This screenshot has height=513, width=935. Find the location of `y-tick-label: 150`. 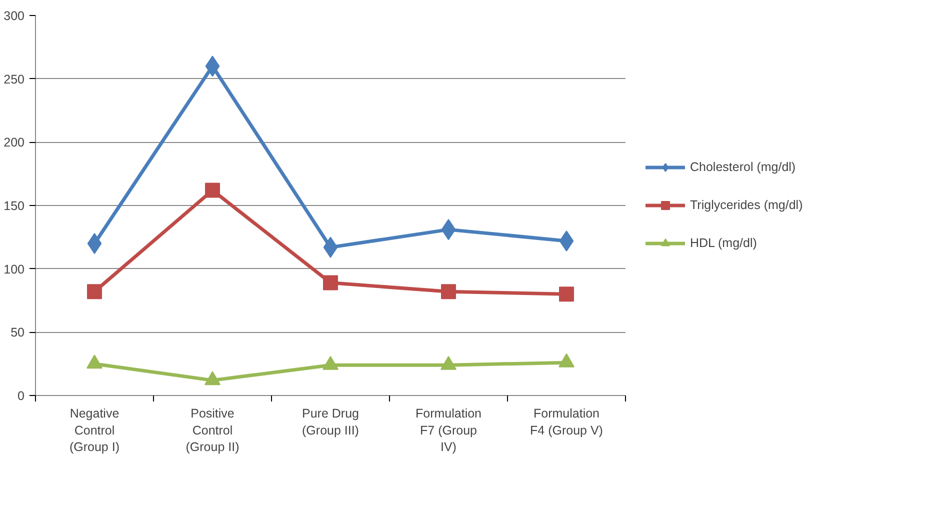

y-tick-label: 150 is located at coordinates (14, 206).